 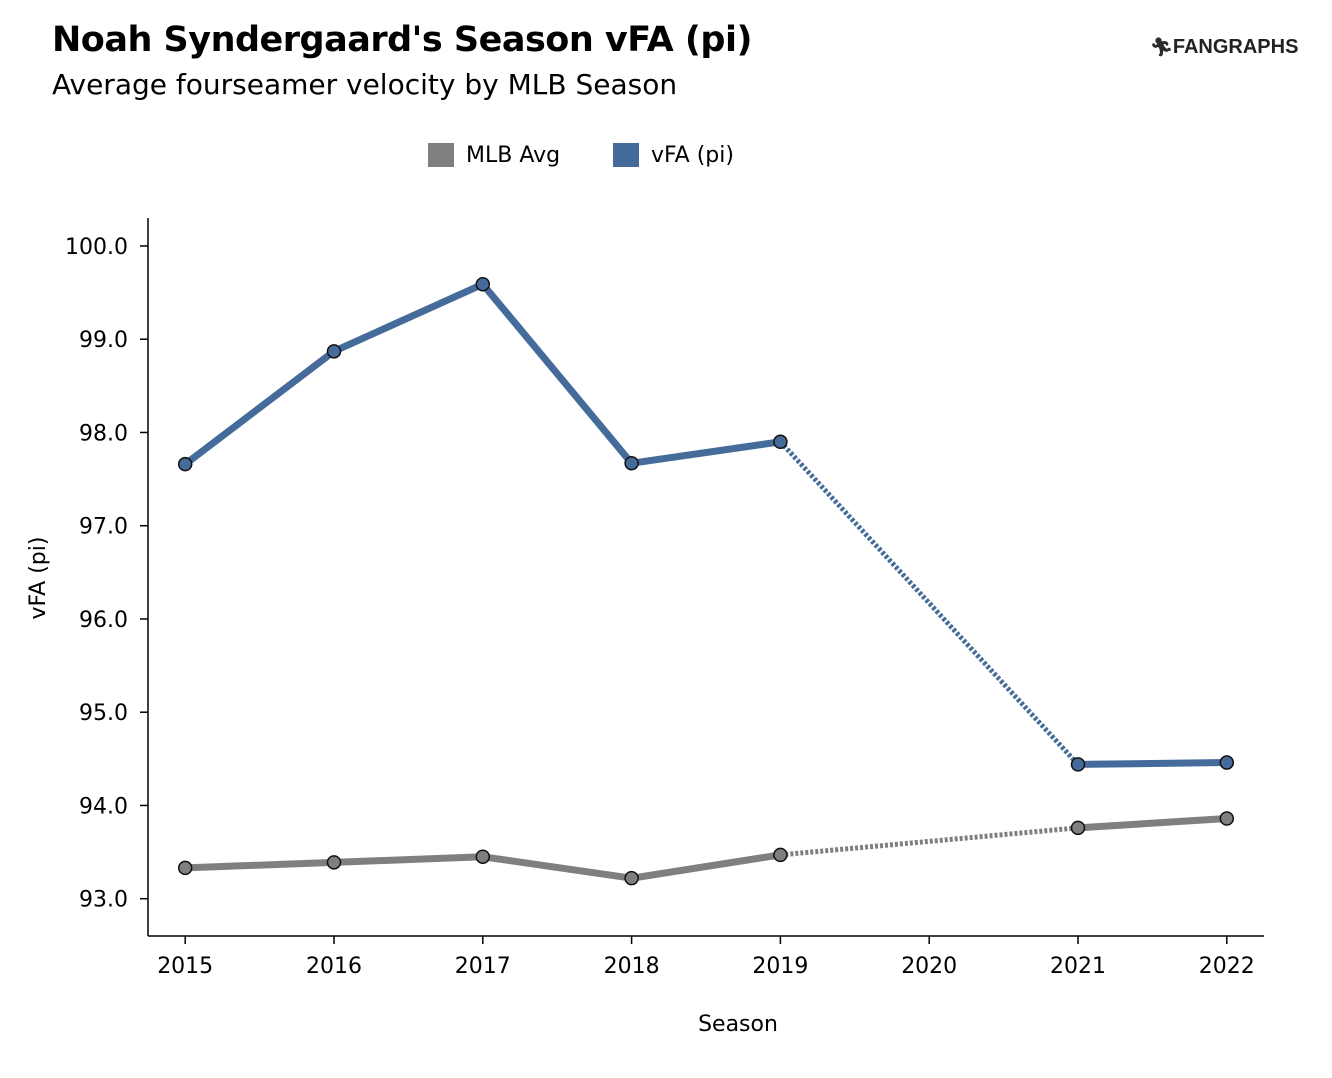 What do you see at coordinates (632, 966) in the screenshot?
I see `x-tick-label: 2018` at bounding box center [632, 966].